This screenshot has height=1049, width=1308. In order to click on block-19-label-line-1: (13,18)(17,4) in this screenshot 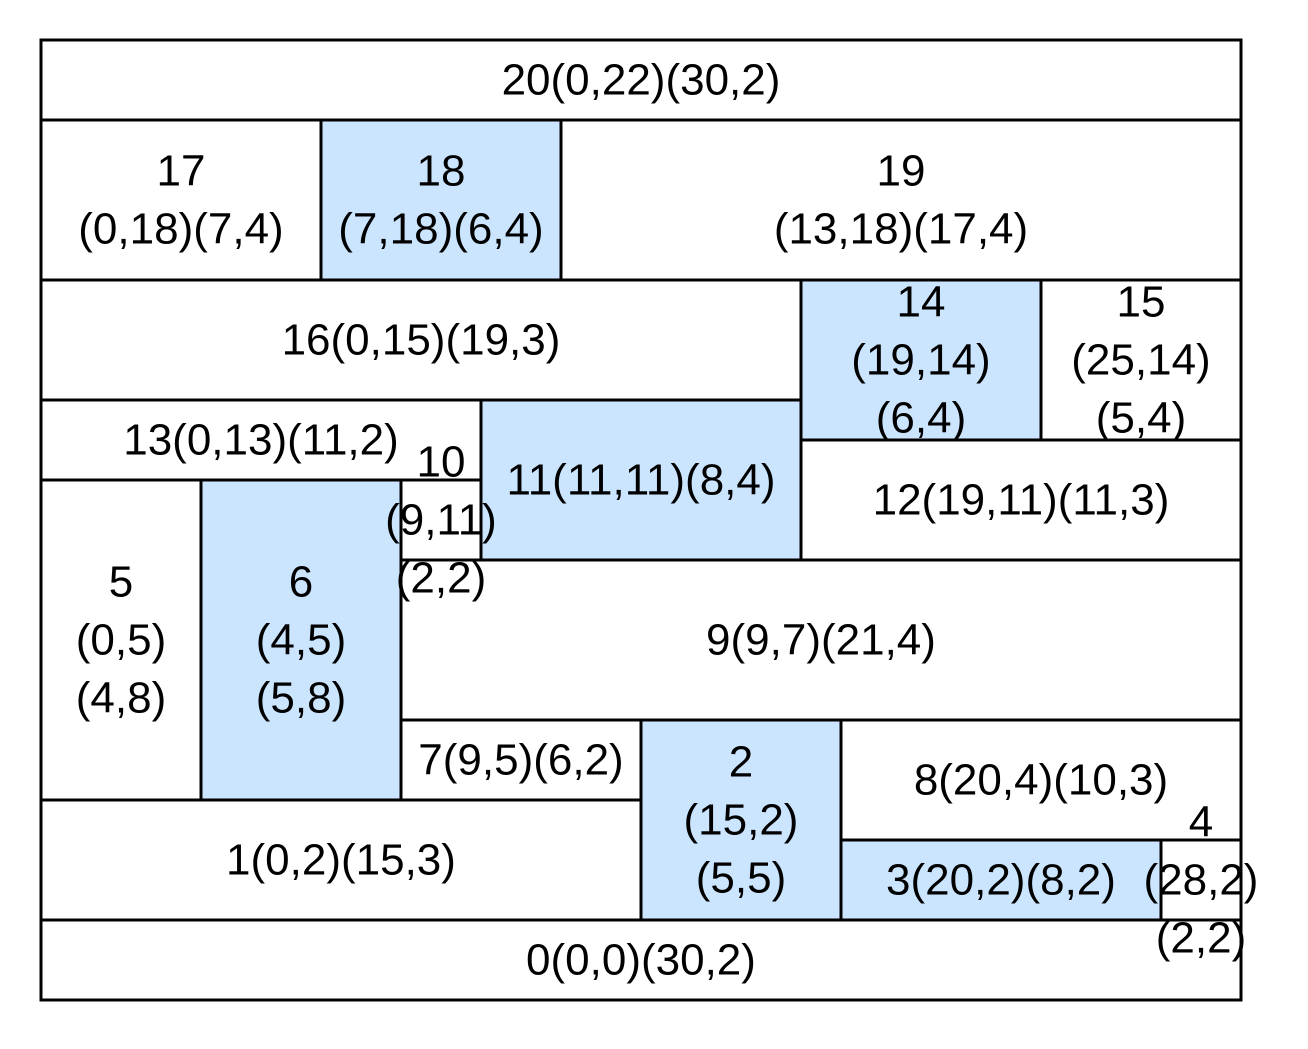, I will do `click(901, 229)`.